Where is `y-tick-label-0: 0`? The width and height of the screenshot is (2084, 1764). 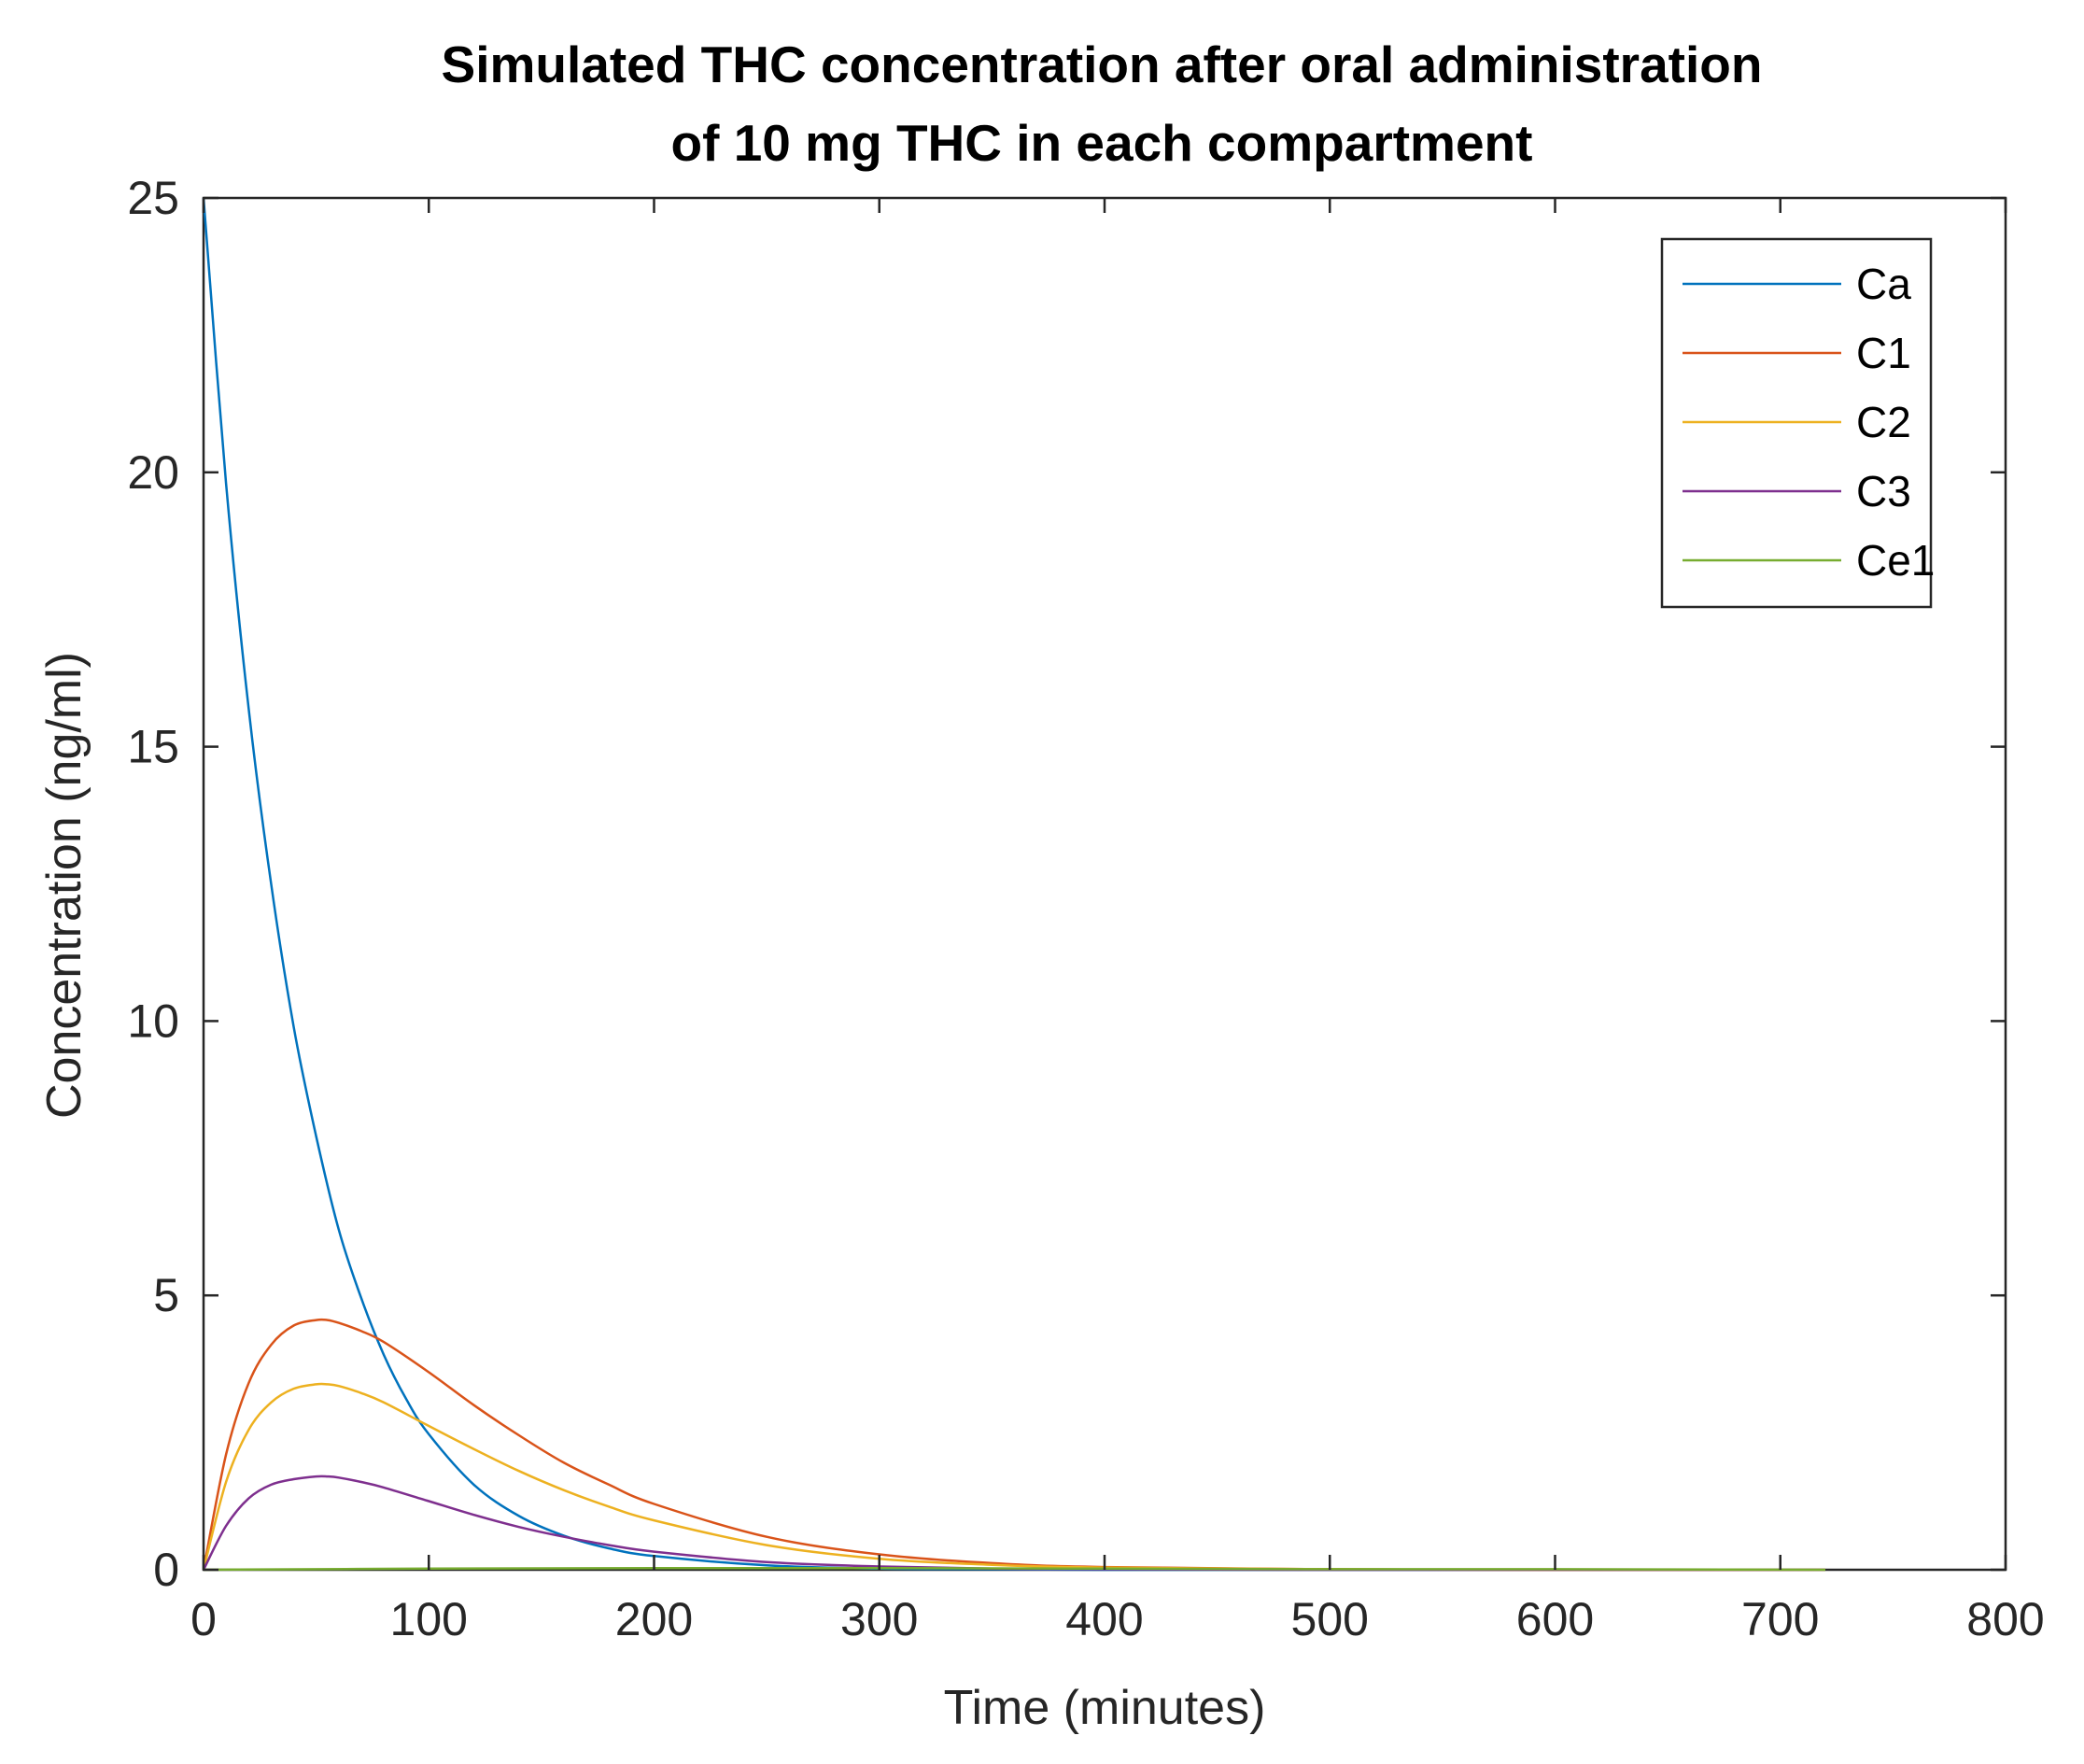
y-tick-label-0: 0 is located at coordinates (166, 1570).